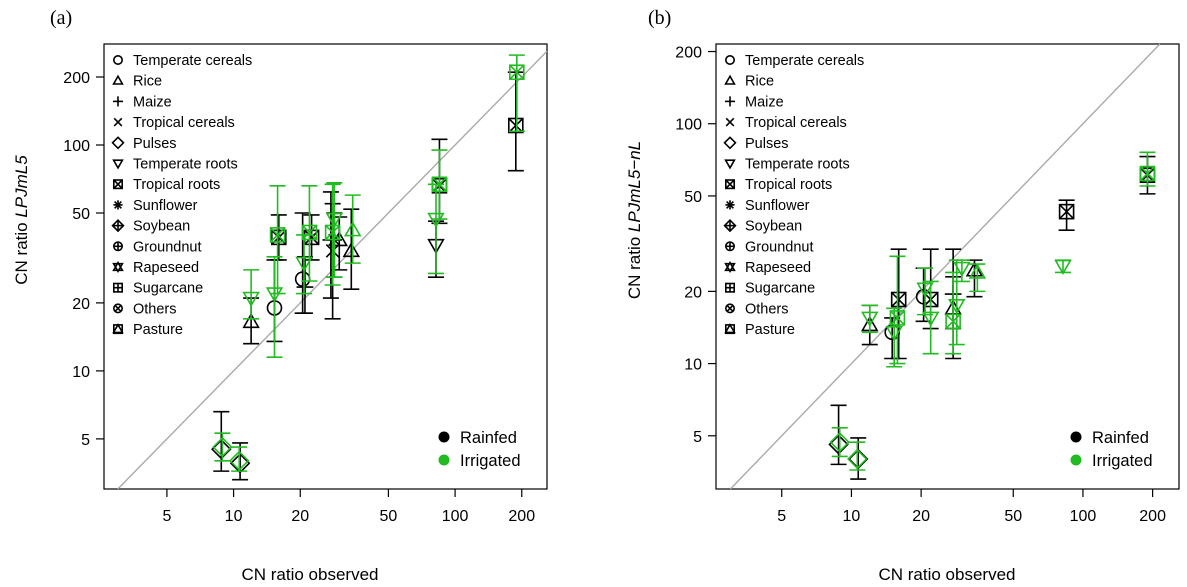  Describe the element at coordinates (764, 102) in the screenshot. I see `legend-label: Maize` at that location.